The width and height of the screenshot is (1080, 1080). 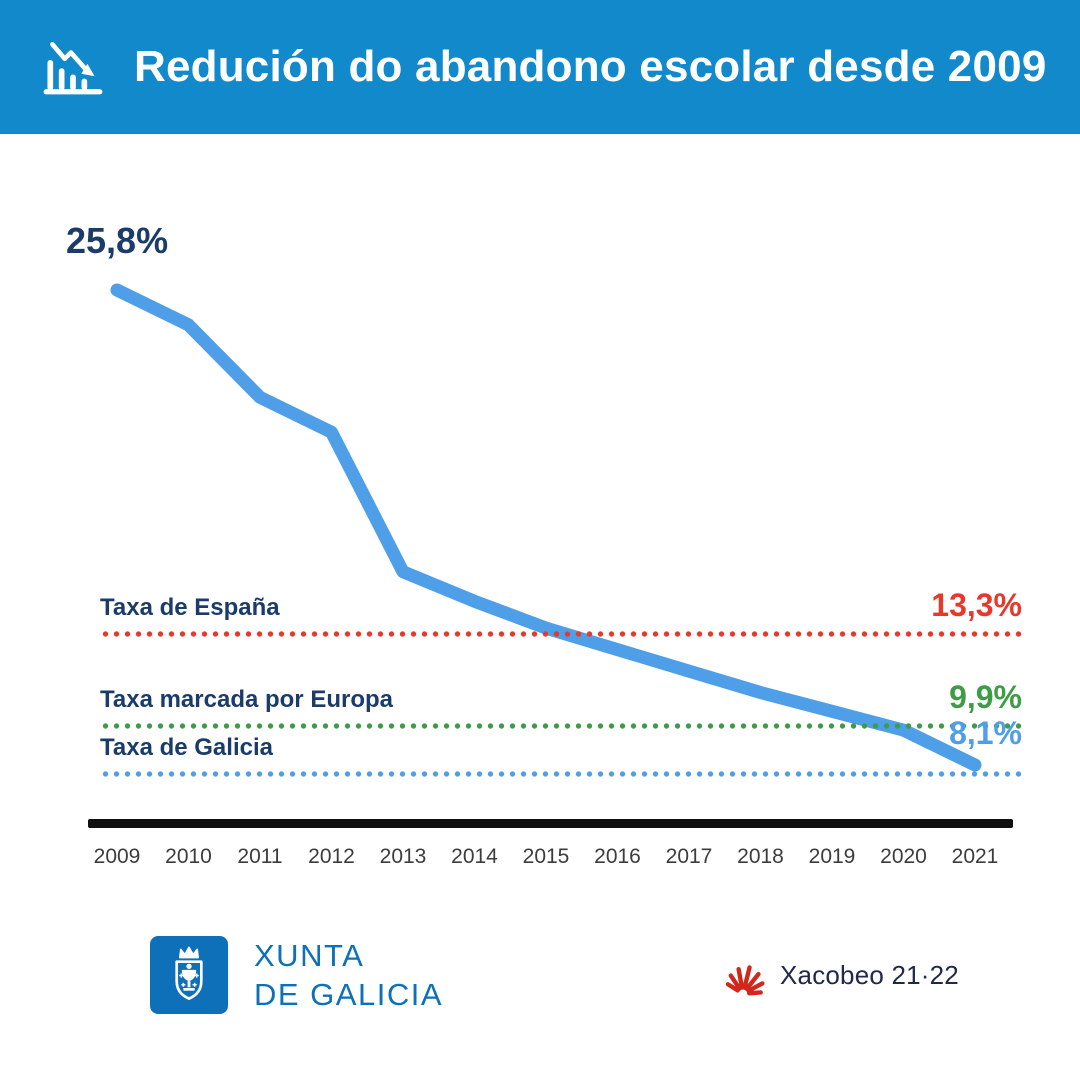 I want to click on xunta-wordmark-line1: XUNTA, so click(x=309, y=955).